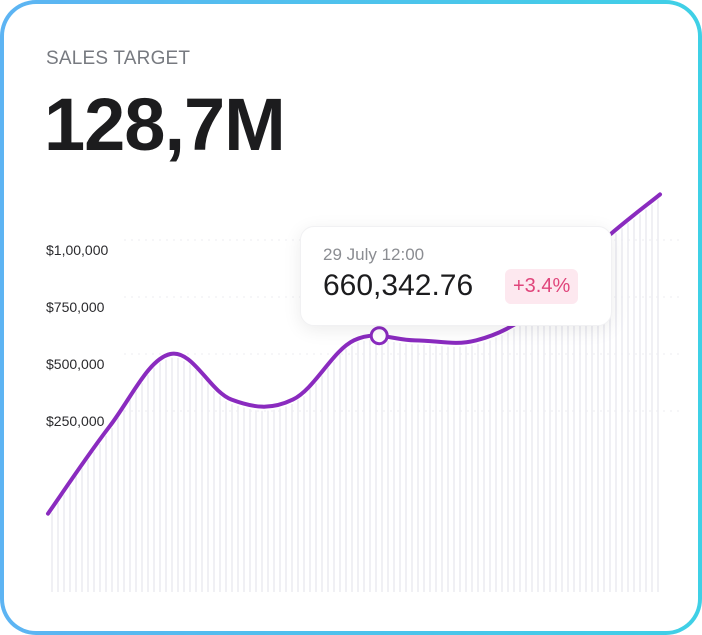 This screenshot has height=635, width=702. I want to click on y-tick-label: $250,000, so click(75, 421).